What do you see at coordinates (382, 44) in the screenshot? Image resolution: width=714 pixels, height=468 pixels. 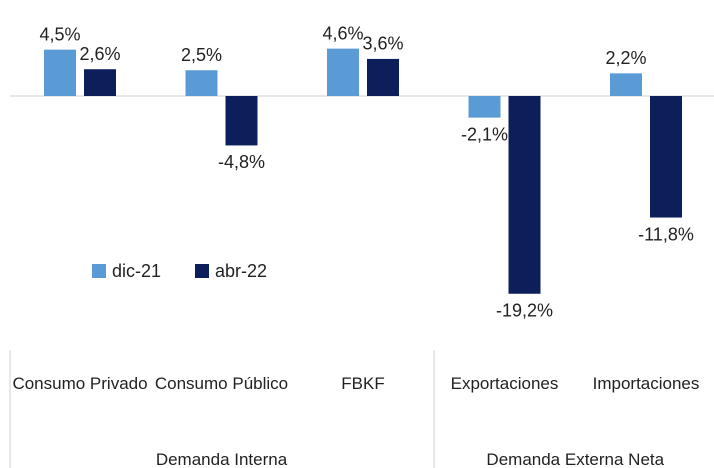 I see `value-label: 3,6%` at bounding box center [382, 44].